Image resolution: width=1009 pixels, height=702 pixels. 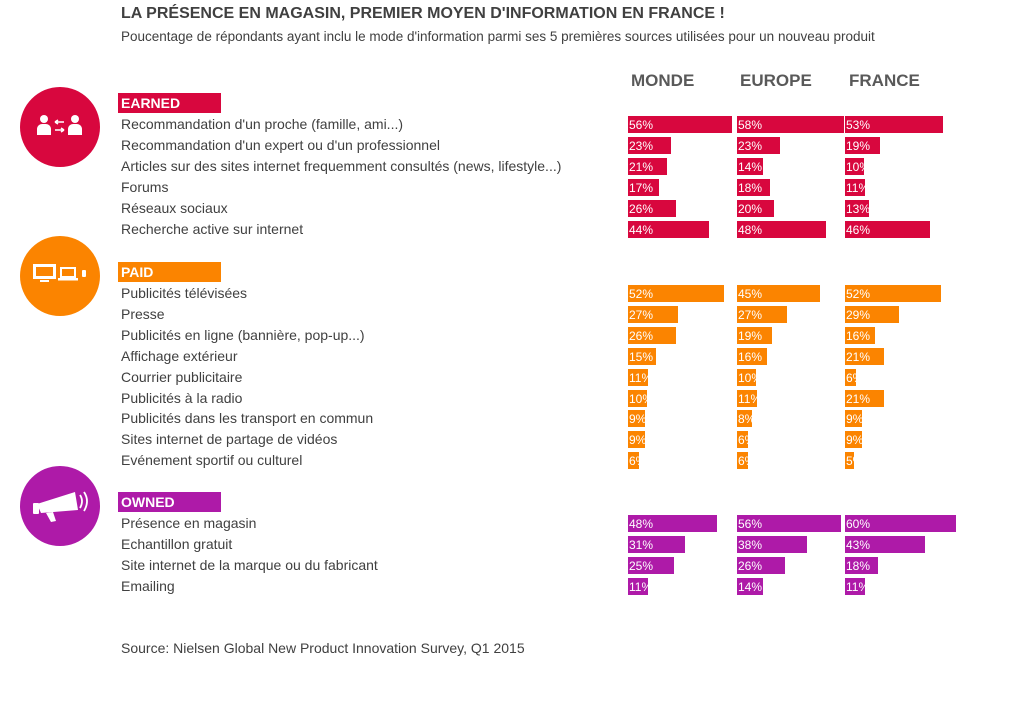 I want to click on bar-monde: 21%, so click(x=647, y=166).